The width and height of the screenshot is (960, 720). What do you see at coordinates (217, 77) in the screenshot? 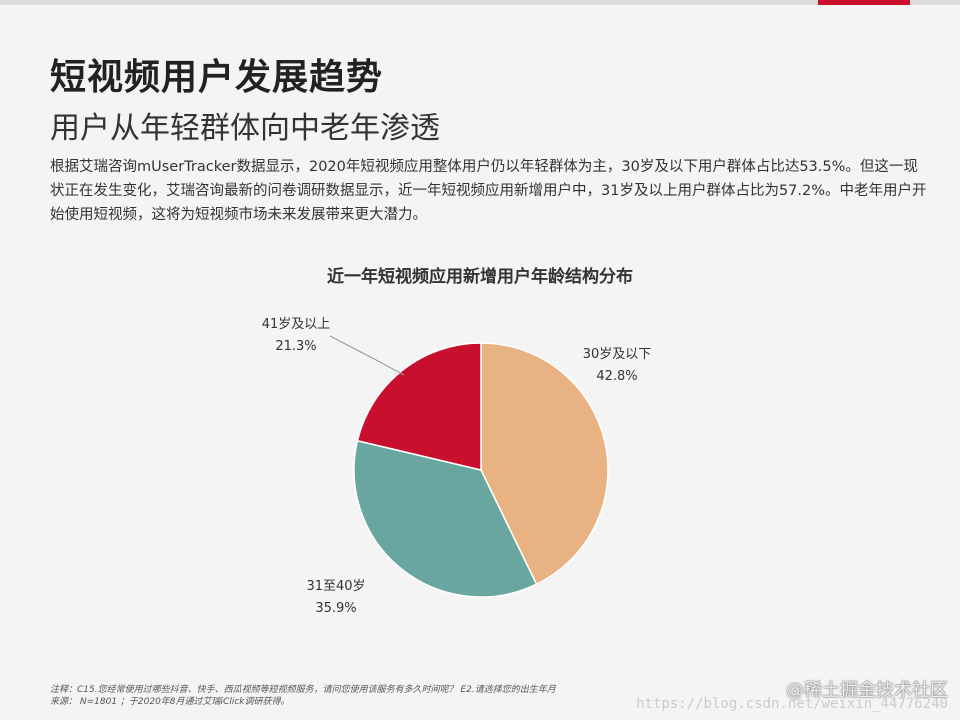
I see `page-title: 短视频用户发展趋势` at bounding box center [217, 77].